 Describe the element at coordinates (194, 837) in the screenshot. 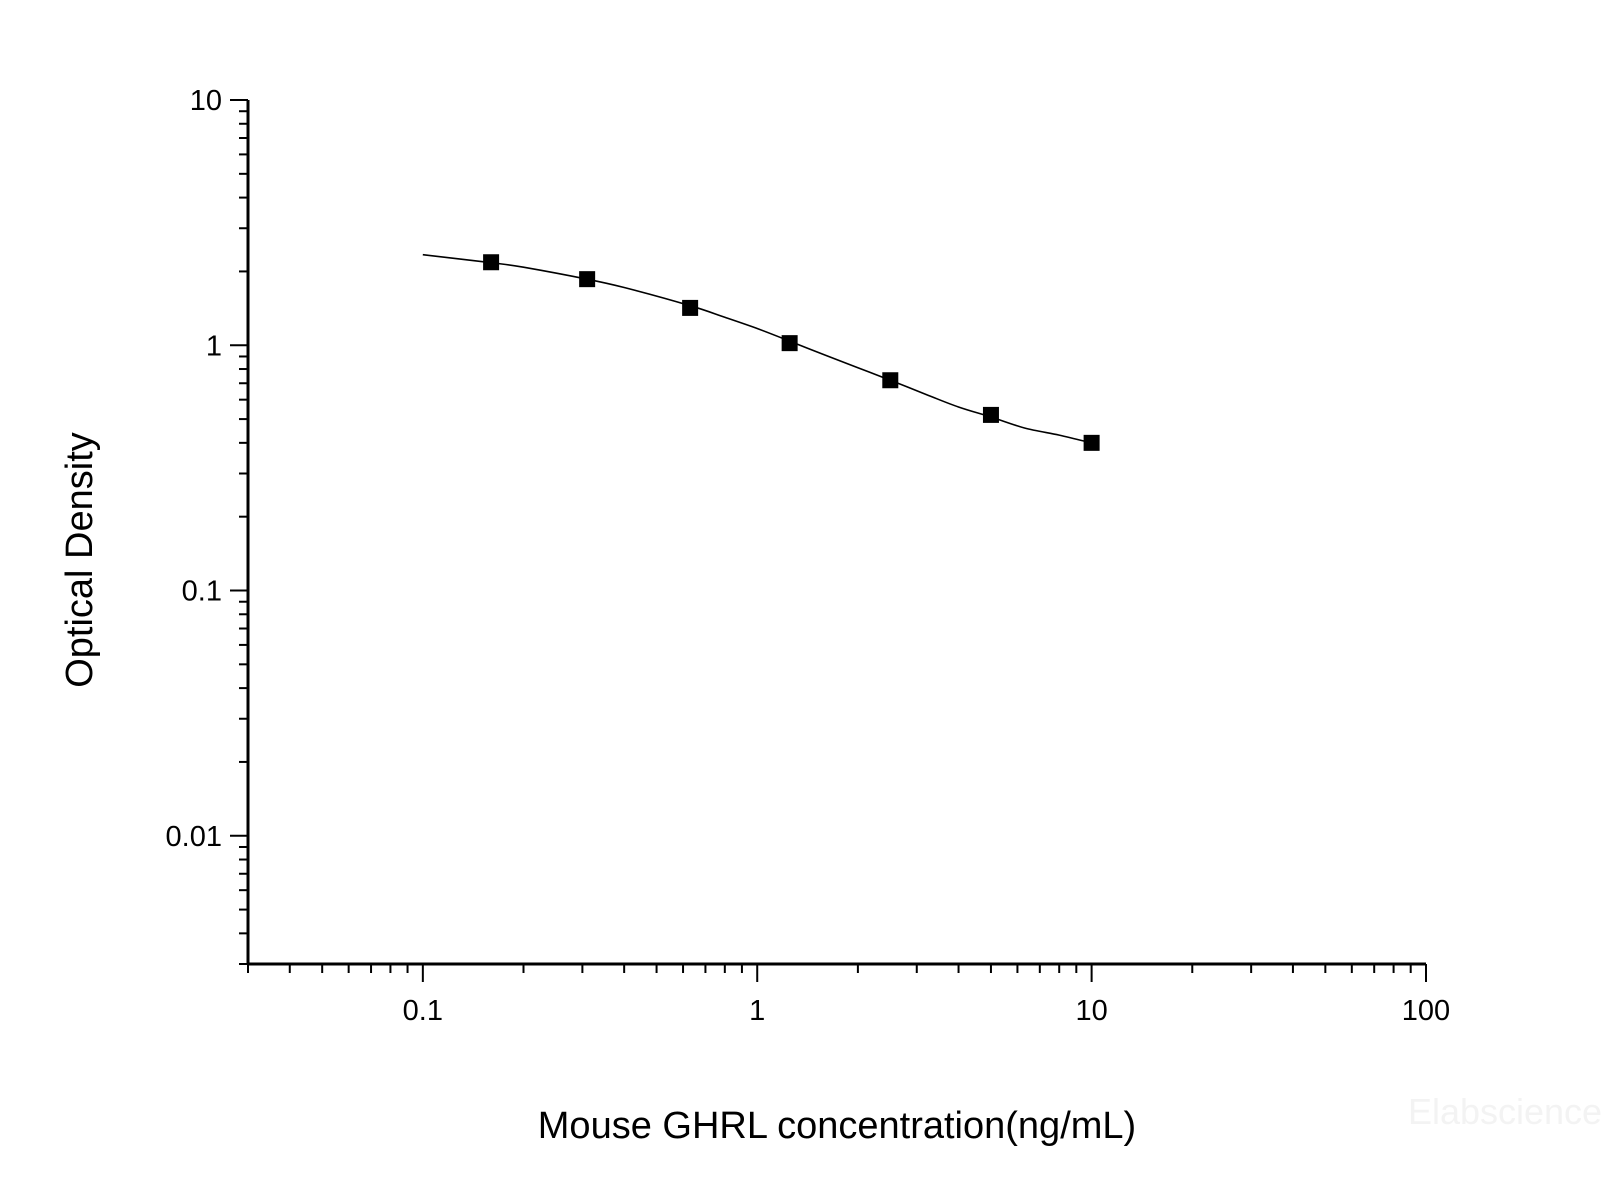

I see `y-tick-label: 0.01` at that location.